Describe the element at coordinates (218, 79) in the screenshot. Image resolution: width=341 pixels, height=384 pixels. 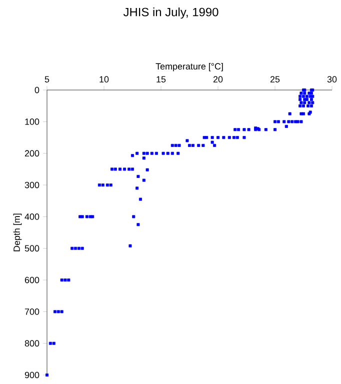
I see `x-tick-label: 20` at that location.